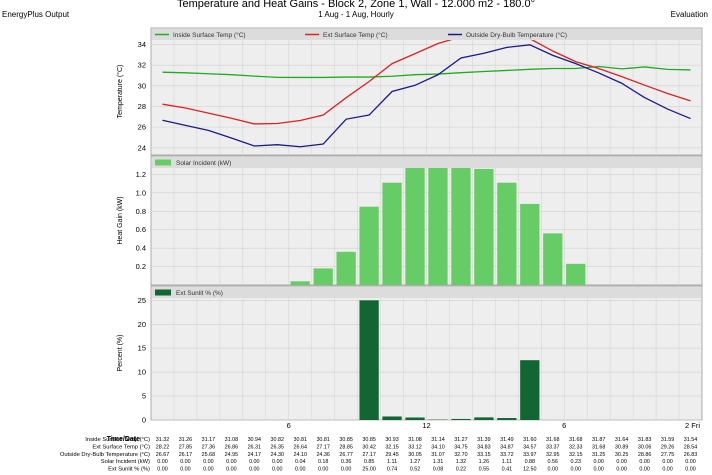 The width and height of the screenshot is (712, 475). What do you see at coordinates (668, 447) in the screenshot?
I see `table-cell: 29.26` at bounding box center [668, 447].